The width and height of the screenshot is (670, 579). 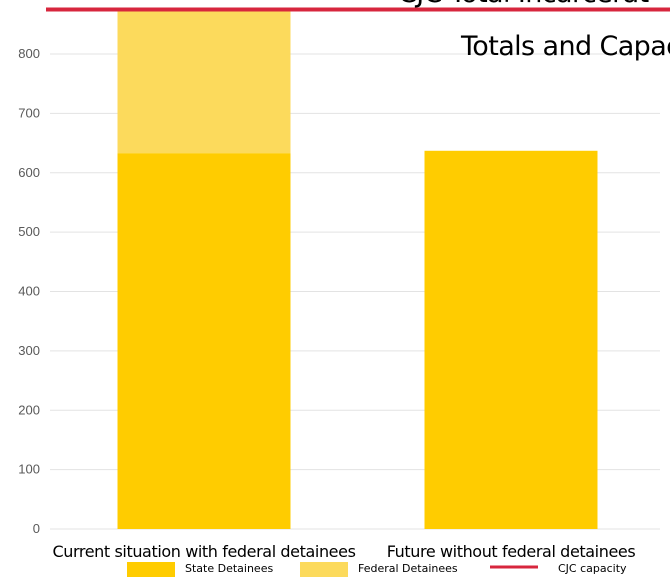 I want to click on y-tick-label: 400, so click(x=29, y=291).